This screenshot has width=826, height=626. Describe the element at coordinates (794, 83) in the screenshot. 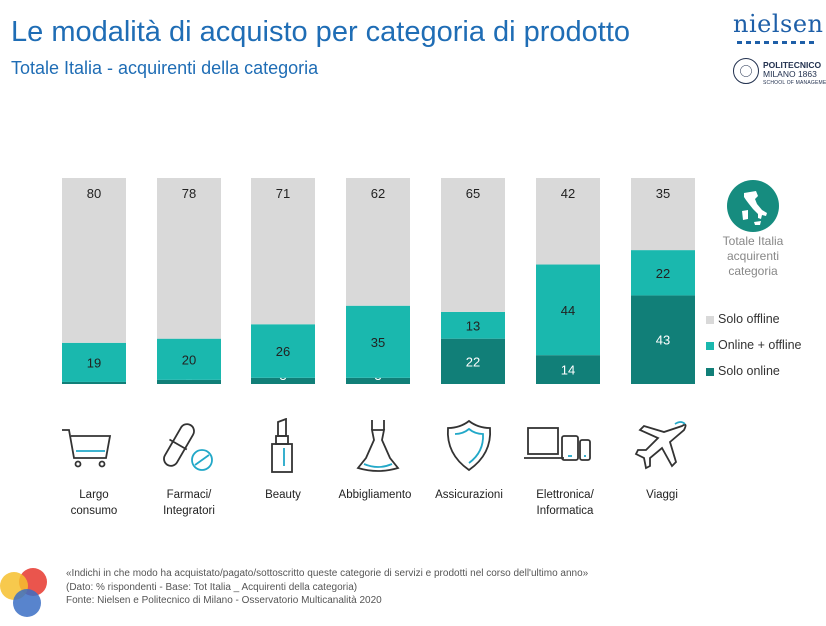

I see `polimi-school: SCHOOL OF MANAGEMENT` at that location.